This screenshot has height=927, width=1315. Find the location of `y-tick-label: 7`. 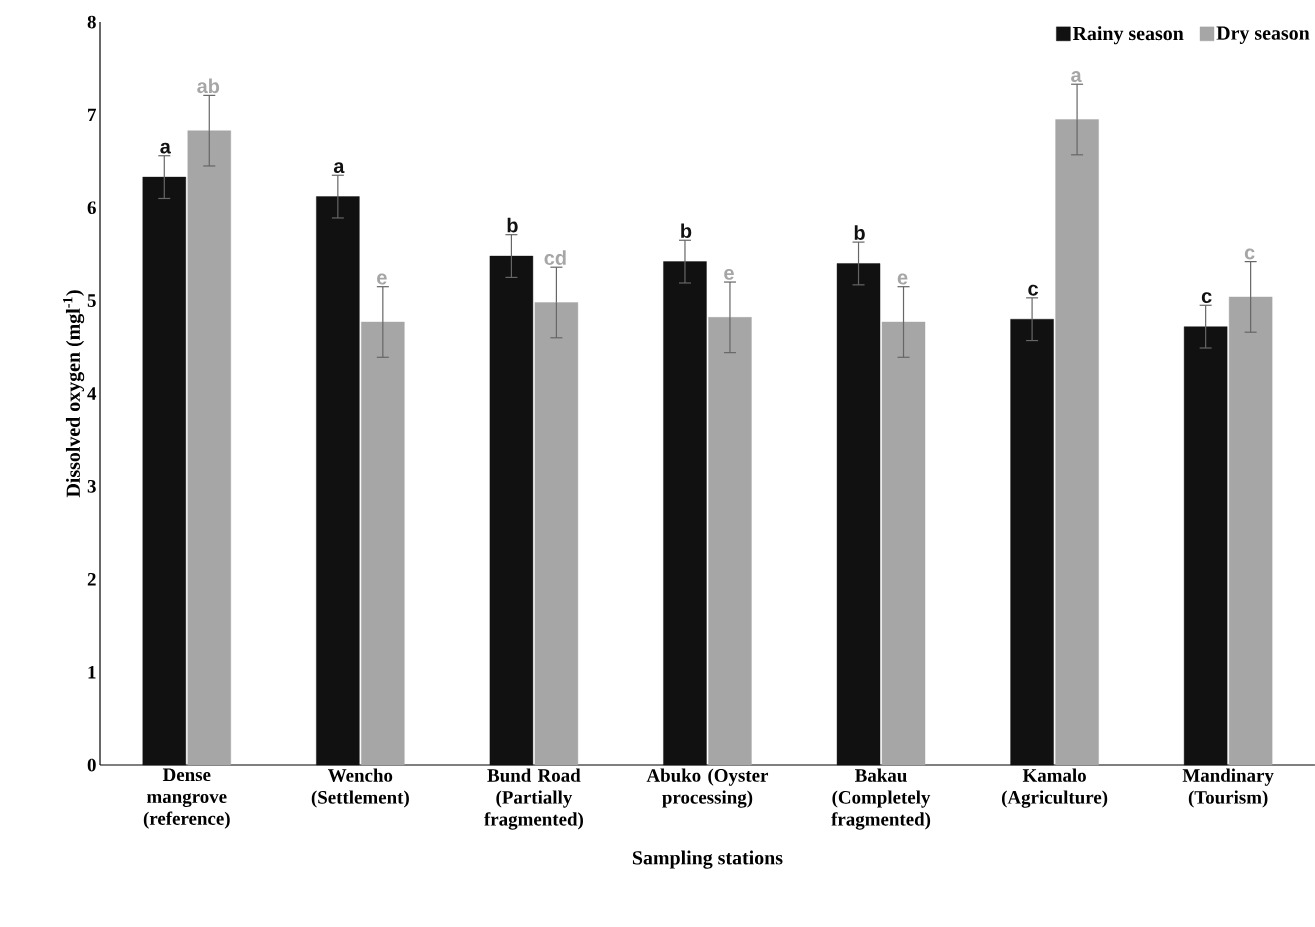

y-tick-label: 7 is located at coordinates (92, 115).